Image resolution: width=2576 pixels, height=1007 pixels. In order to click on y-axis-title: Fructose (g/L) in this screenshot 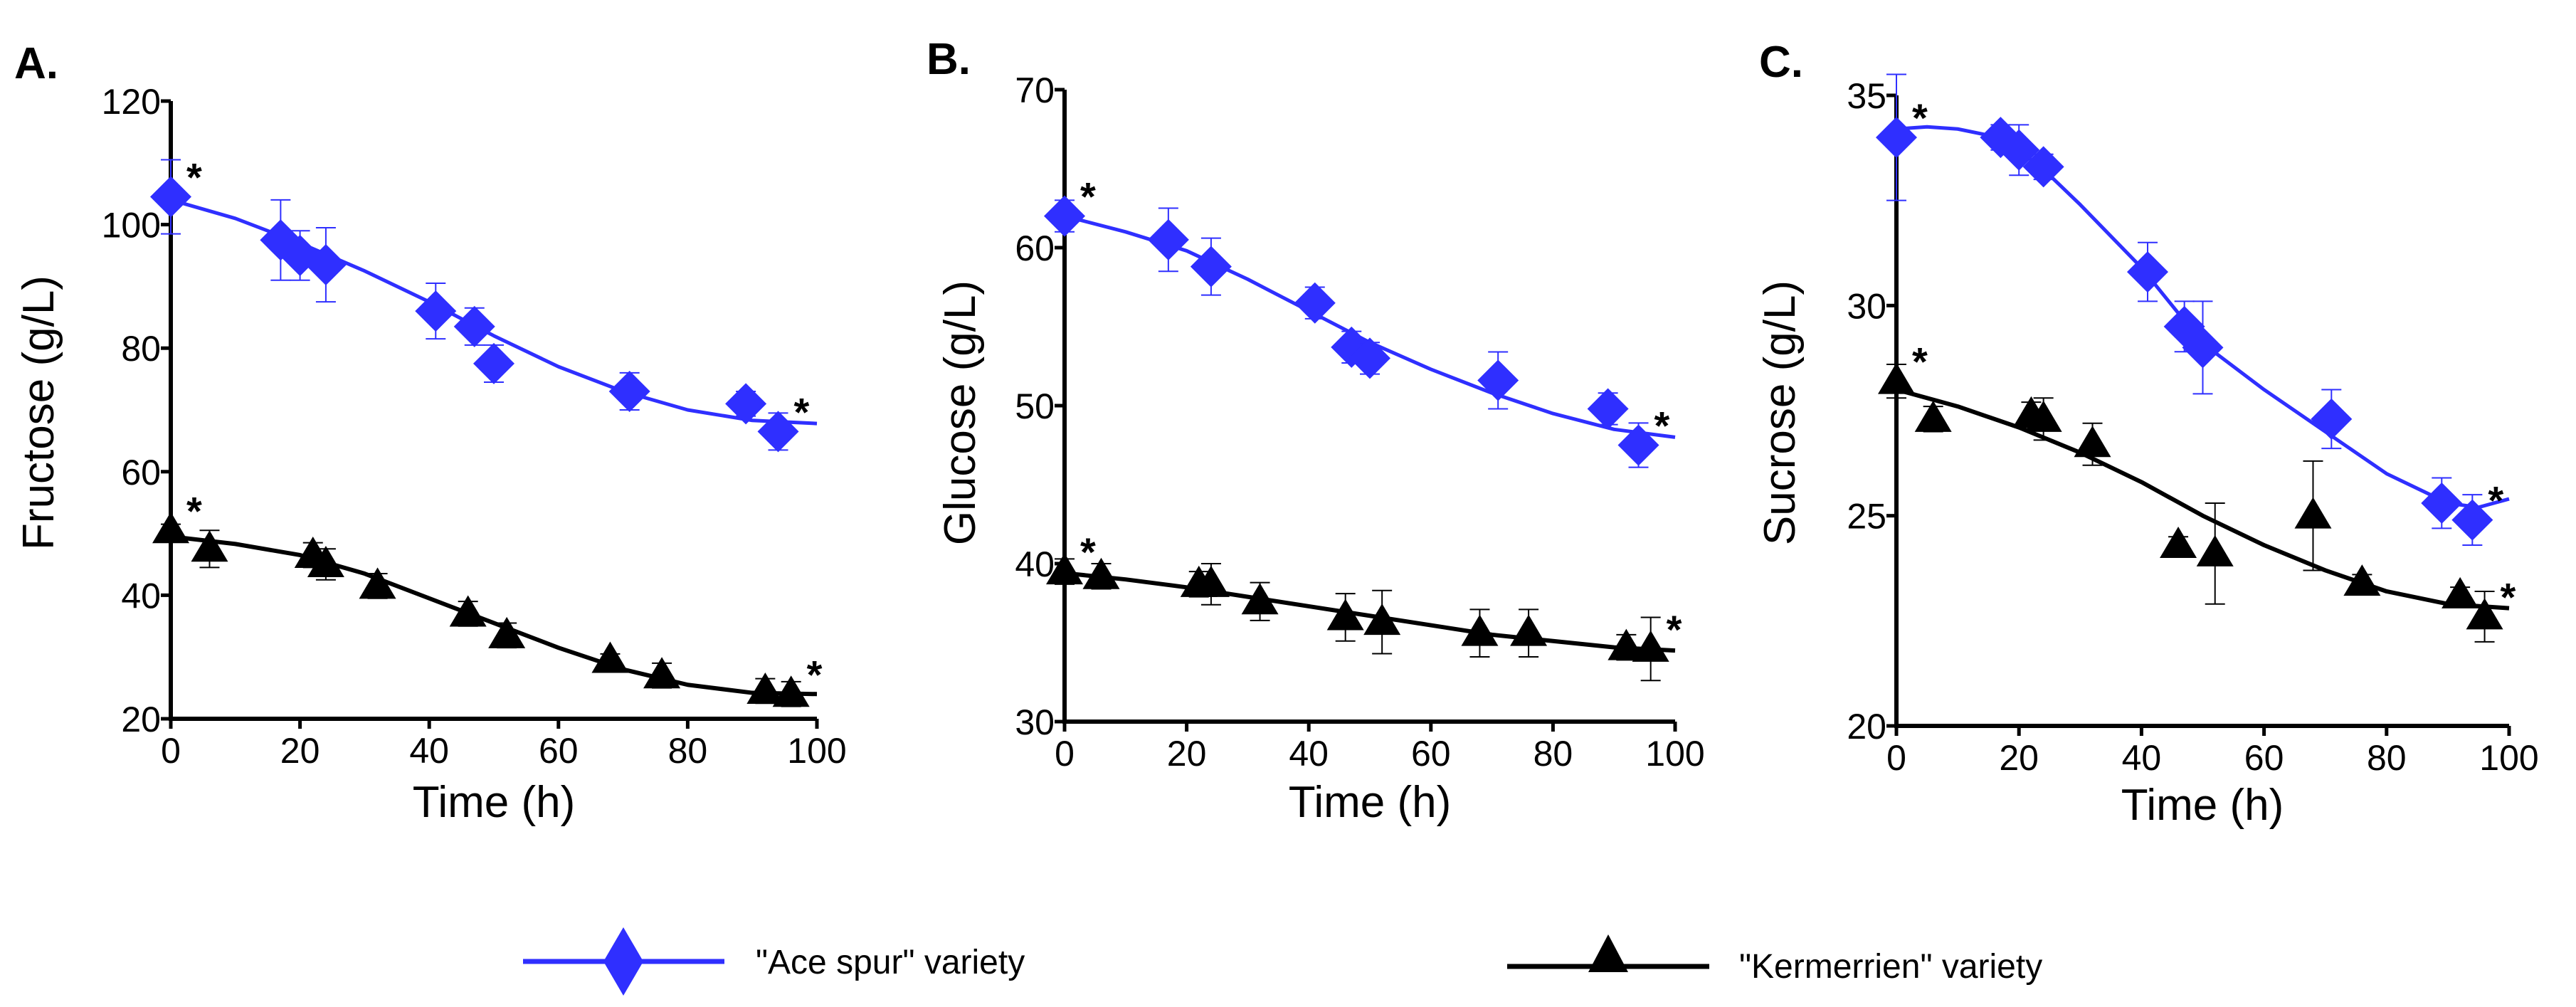, I will do `click(38, 412)`.